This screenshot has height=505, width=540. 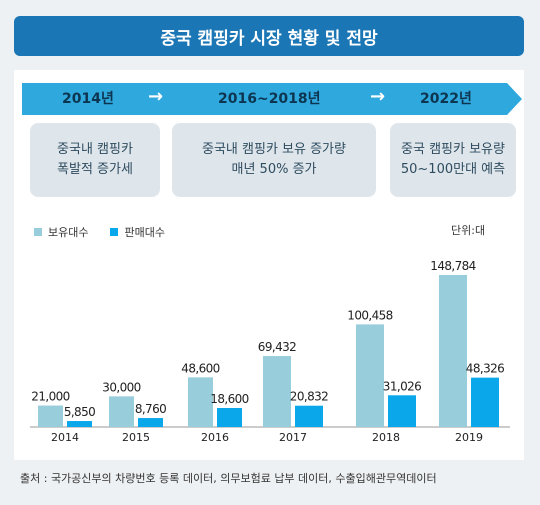 I want to click on data-label: 30,000, so click(x=121, y=387).